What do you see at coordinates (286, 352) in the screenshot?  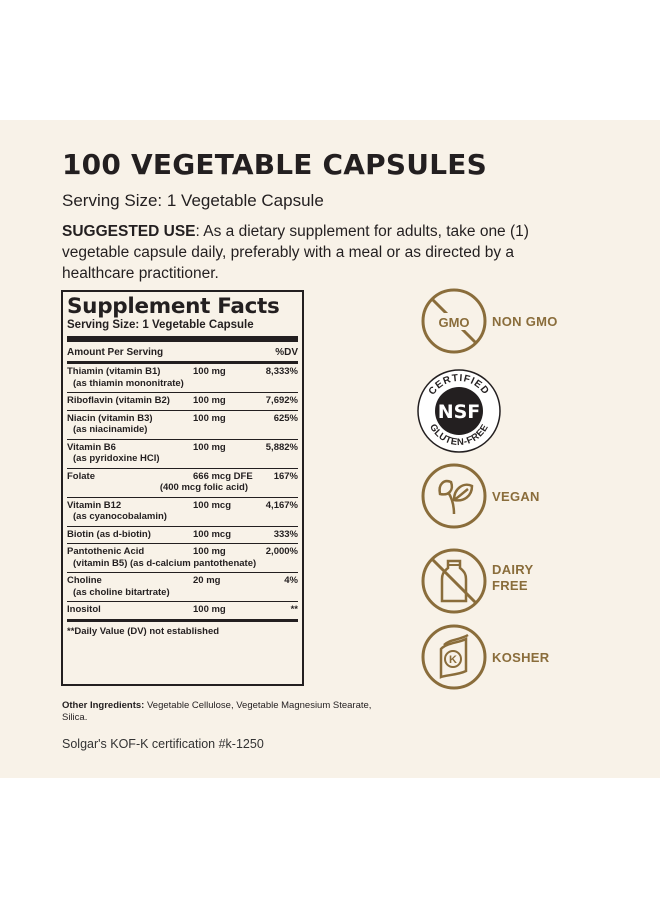 I see `dv-header: %DV` at bounding box center [286, 352].